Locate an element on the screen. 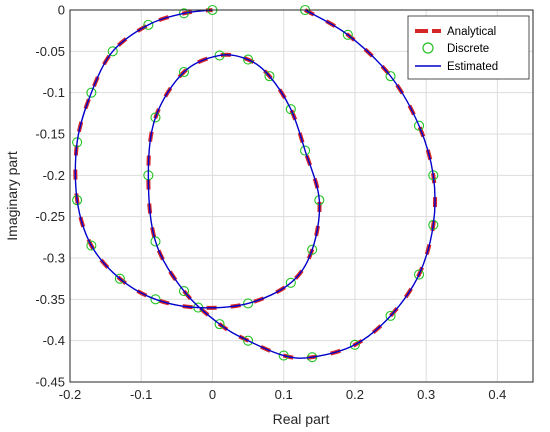 The image size is (550, 432). y-tick-label: -0.25 is located at coordinates (50, 216).